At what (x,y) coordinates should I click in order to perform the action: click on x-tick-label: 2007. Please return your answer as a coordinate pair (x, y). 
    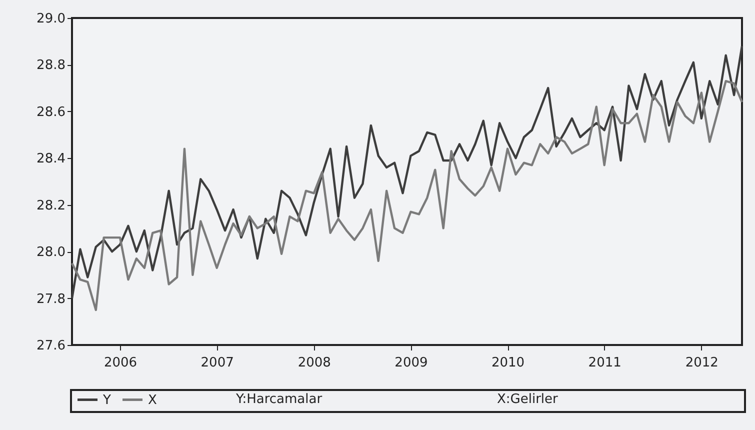
    Looking at the image, I should click on (217, 363).